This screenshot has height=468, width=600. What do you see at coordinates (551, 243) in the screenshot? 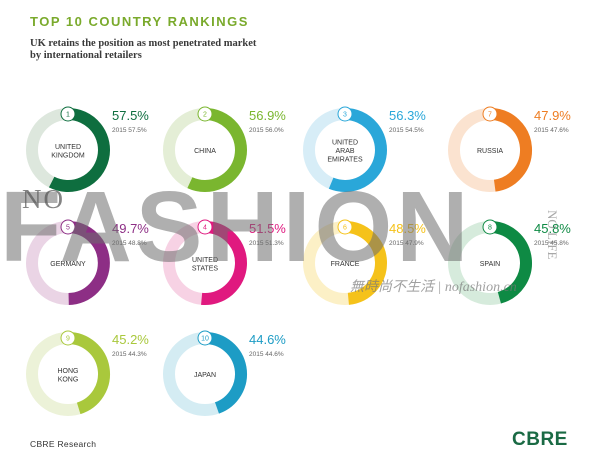
I see `previous-year-label: 2015 45.8%` at bounding box center [551, 243].